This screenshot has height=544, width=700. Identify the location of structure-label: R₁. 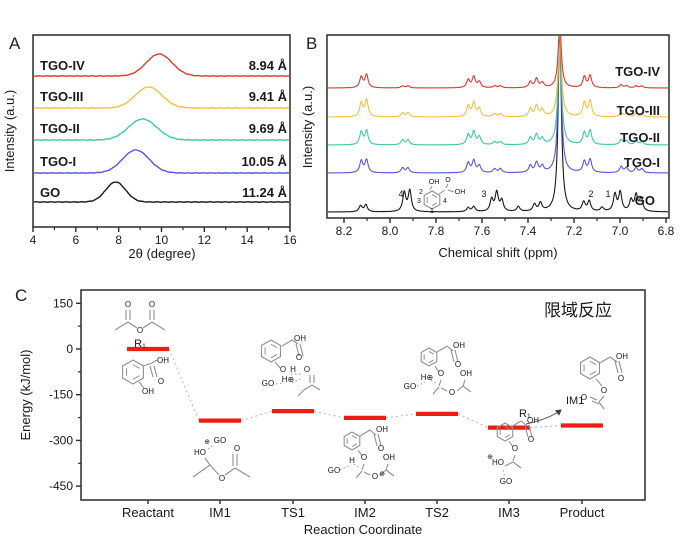
(140, 344).